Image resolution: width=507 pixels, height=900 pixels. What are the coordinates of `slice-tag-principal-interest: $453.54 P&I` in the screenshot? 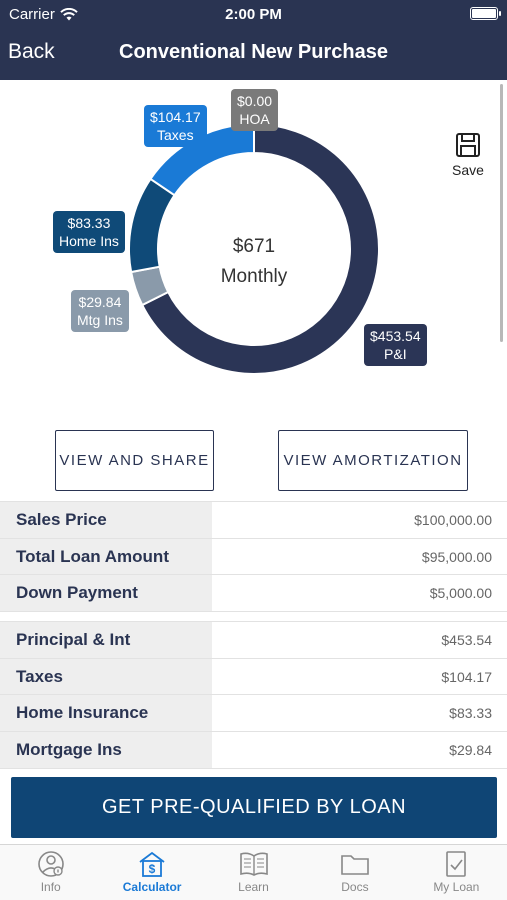 It's located at (395, 345).